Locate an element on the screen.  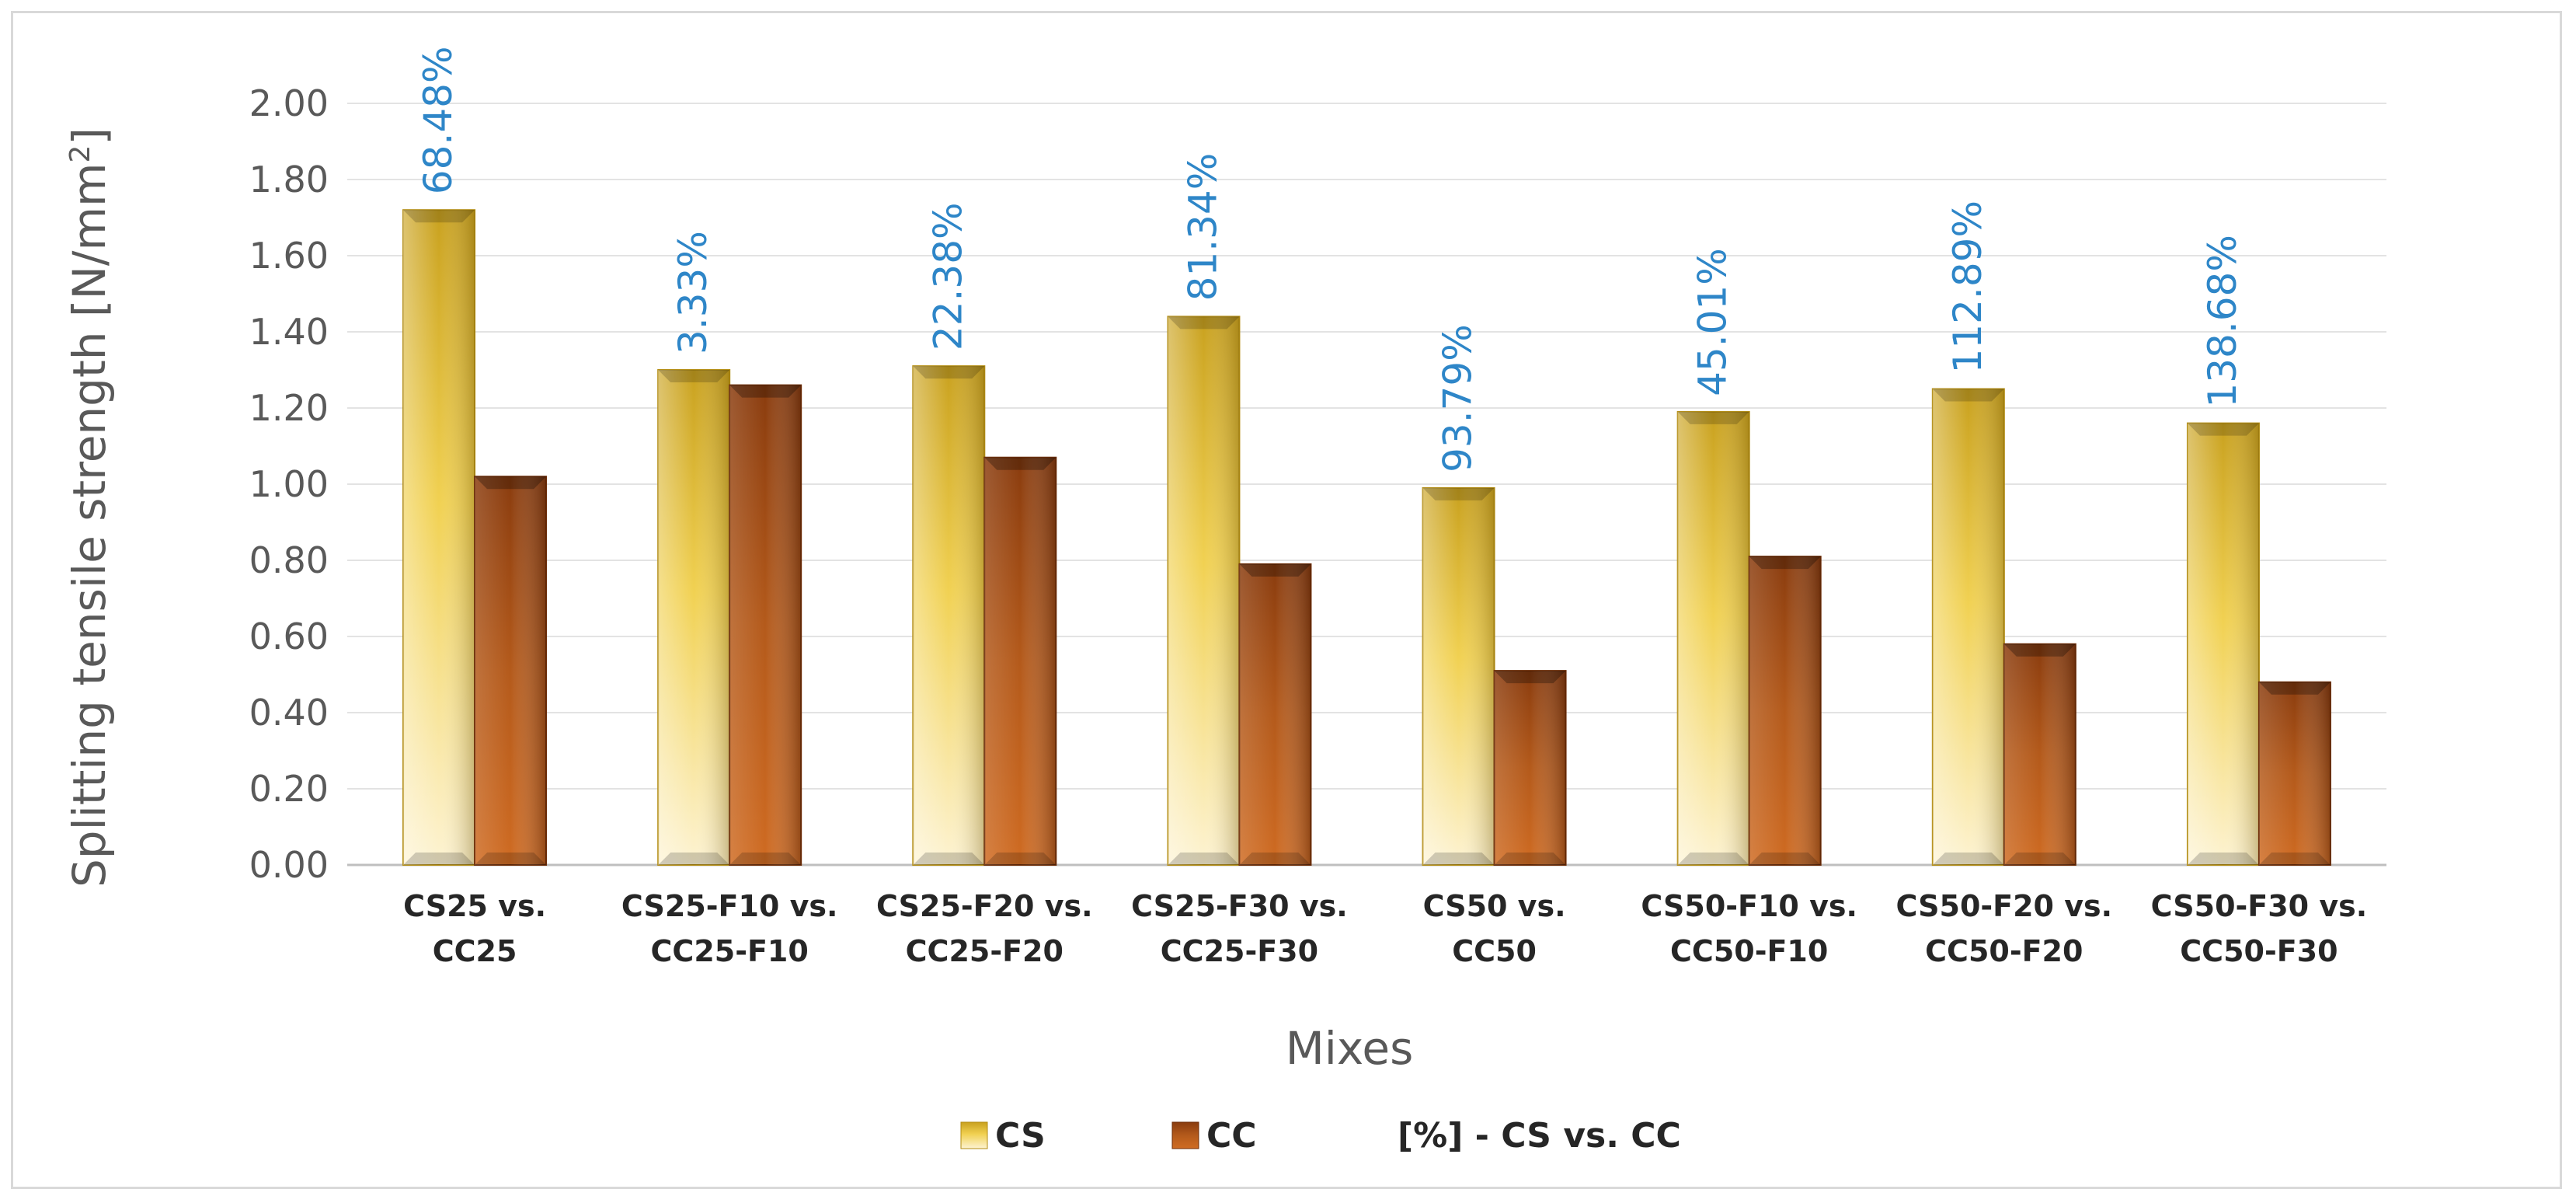
x-tick-label: CS50-F30 vs. CC50-F30 is located at coordinates (2259, 929).